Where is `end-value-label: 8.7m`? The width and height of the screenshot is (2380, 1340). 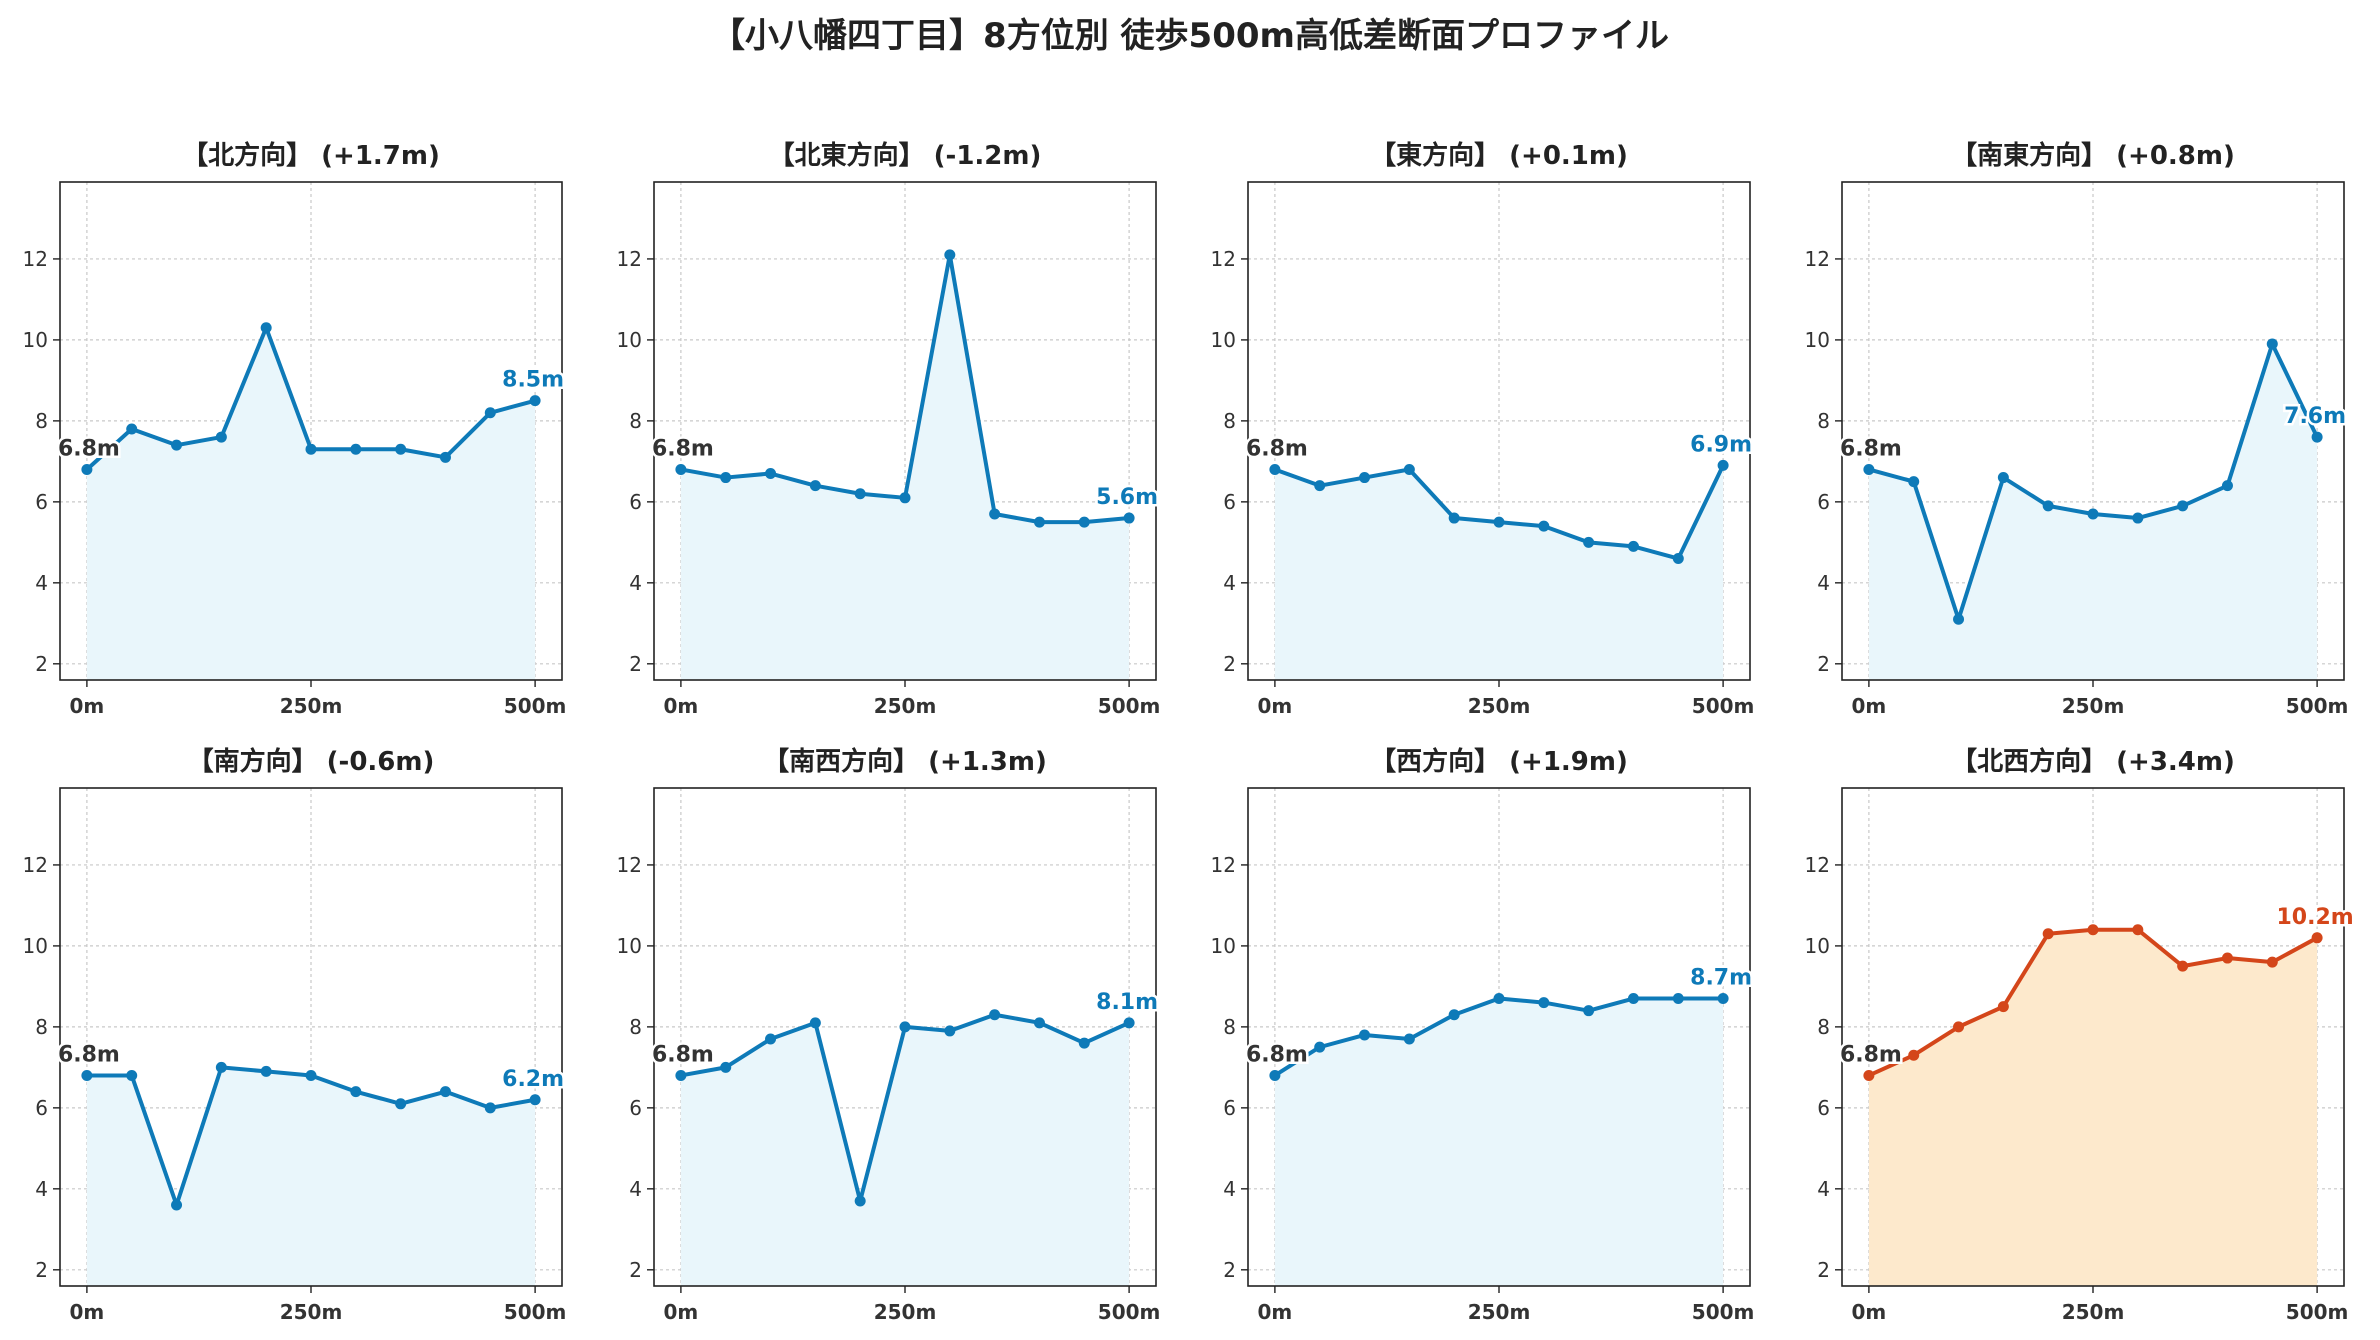
end-value-label: 8.7m is located at coordinates (1721, 978).